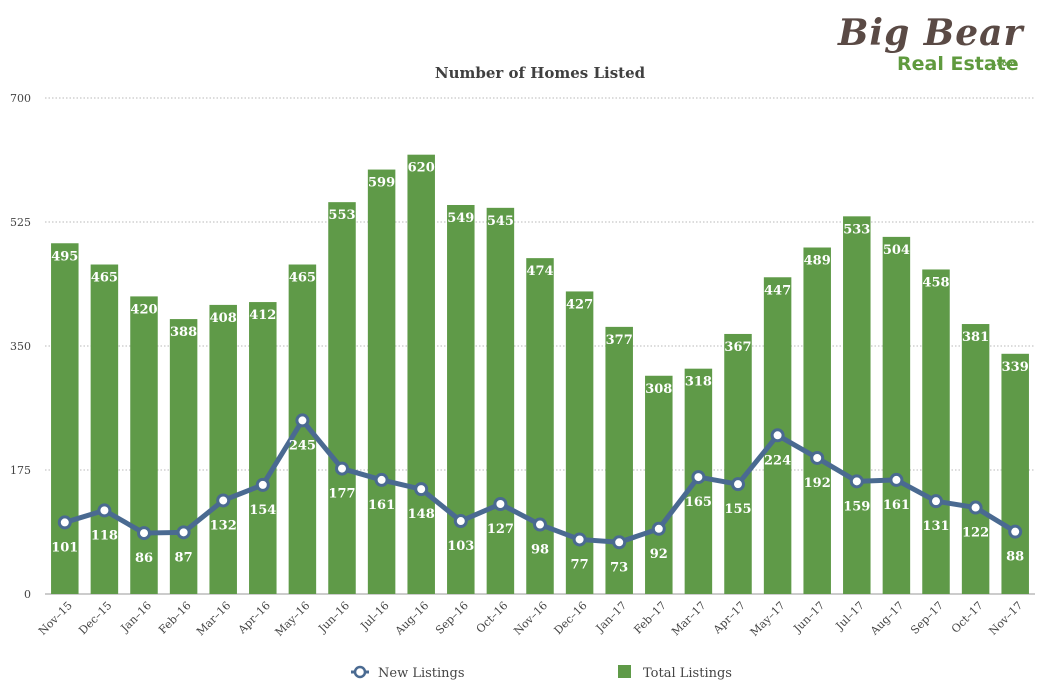 This screenshot has height=694, width=1044. I want to click on line-value-label: 98, so click(540, 550).